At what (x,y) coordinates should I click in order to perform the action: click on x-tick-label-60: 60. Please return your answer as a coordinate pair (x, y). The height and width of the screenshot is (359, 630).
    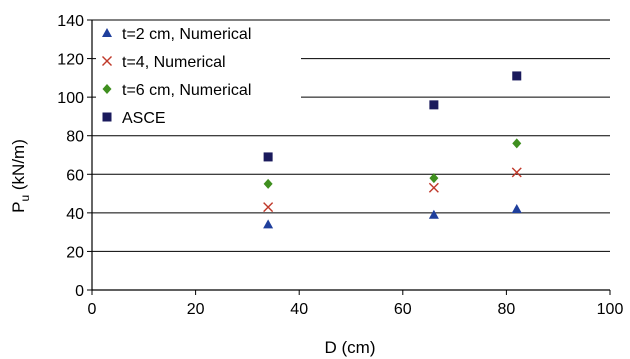
    Looking at the image, I should click on (403, 309).